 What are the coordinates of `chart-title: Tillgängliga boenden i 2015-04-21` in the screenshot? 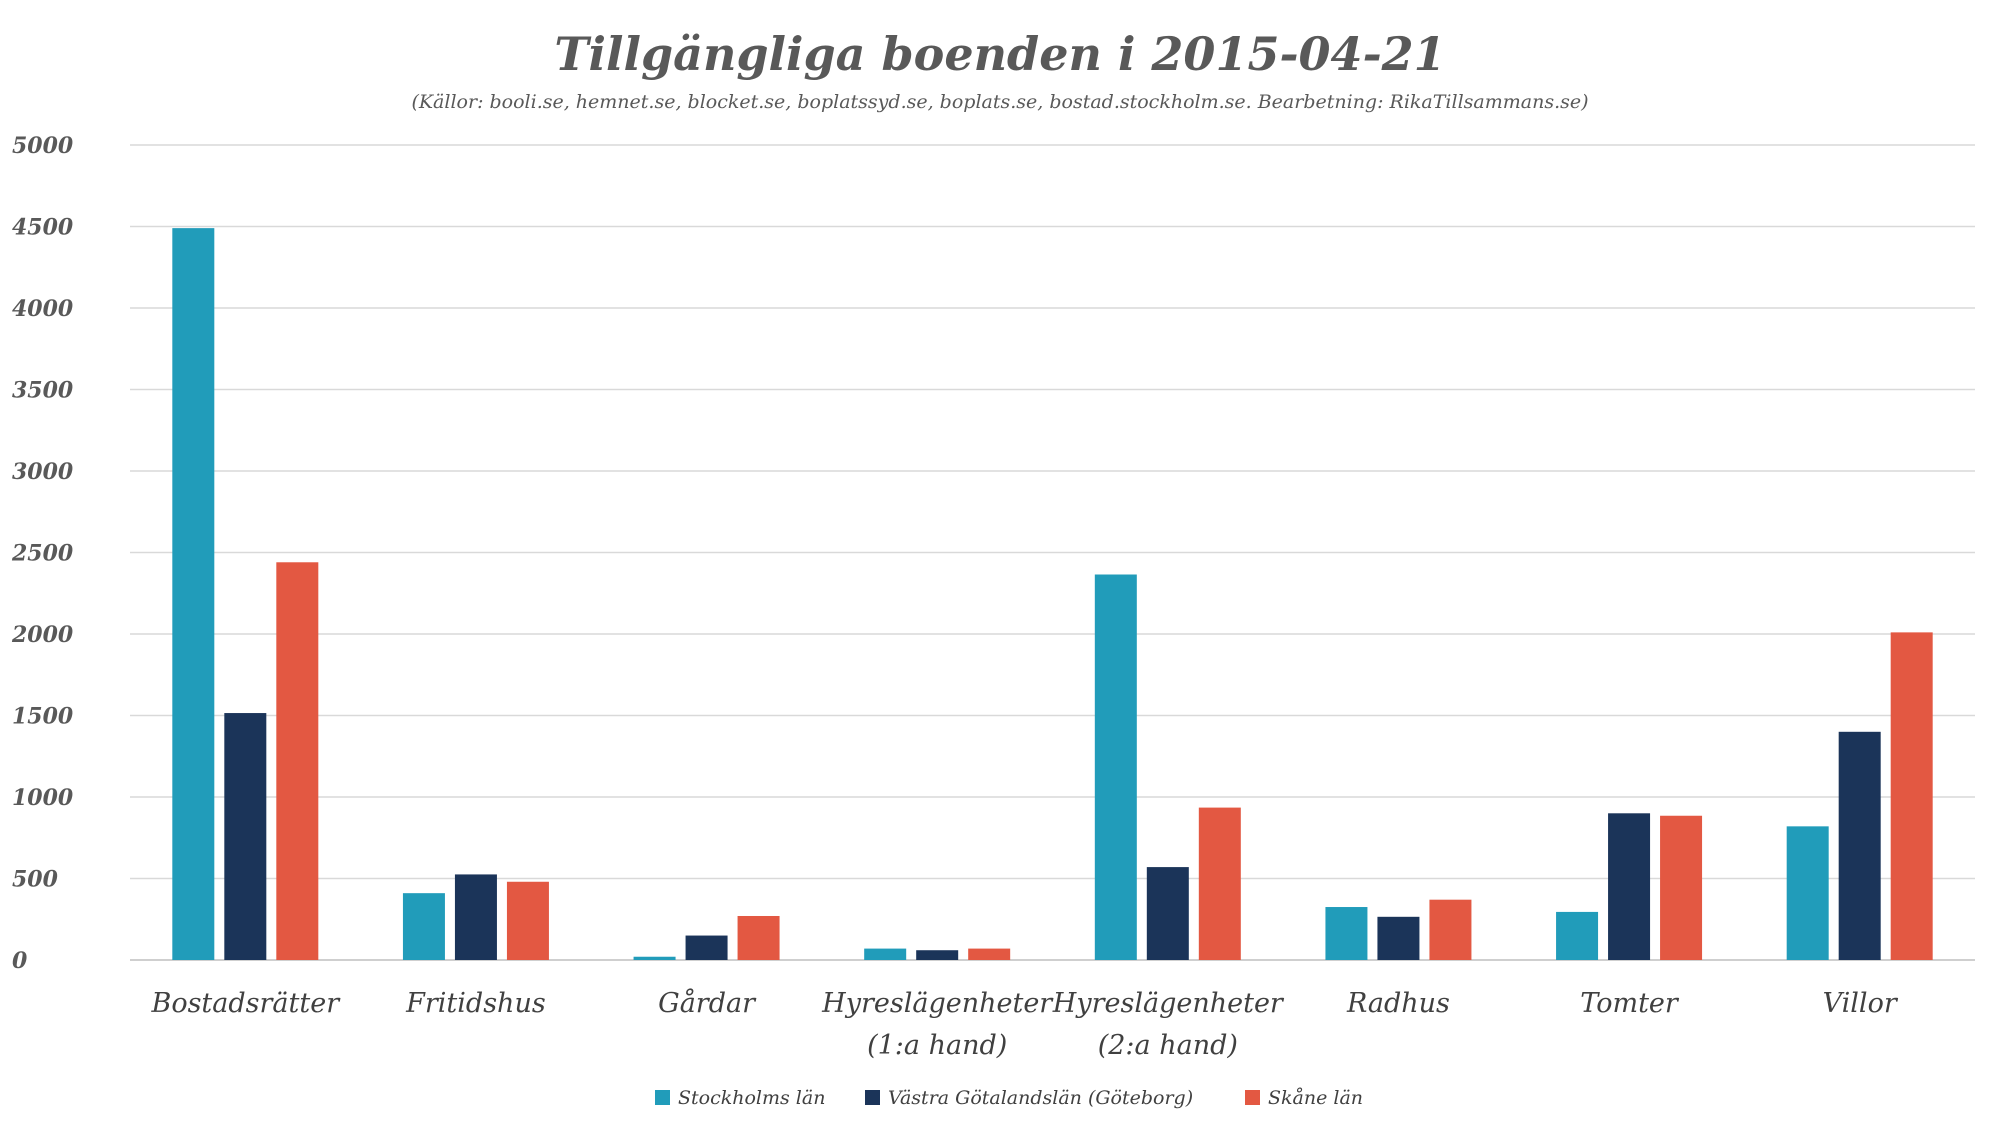 It's located at (999, 54).